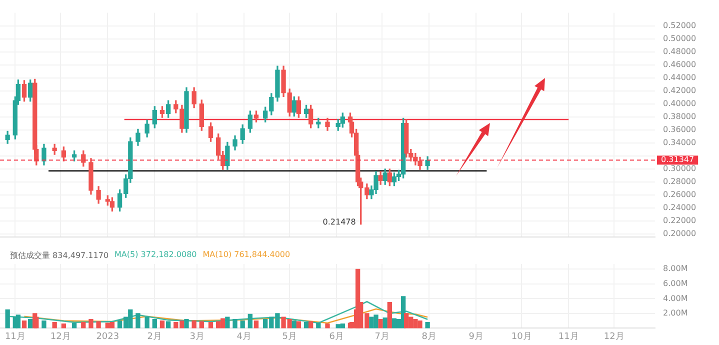  I want to click on text: MA(5) 372,182.0080, so click(155, 255).